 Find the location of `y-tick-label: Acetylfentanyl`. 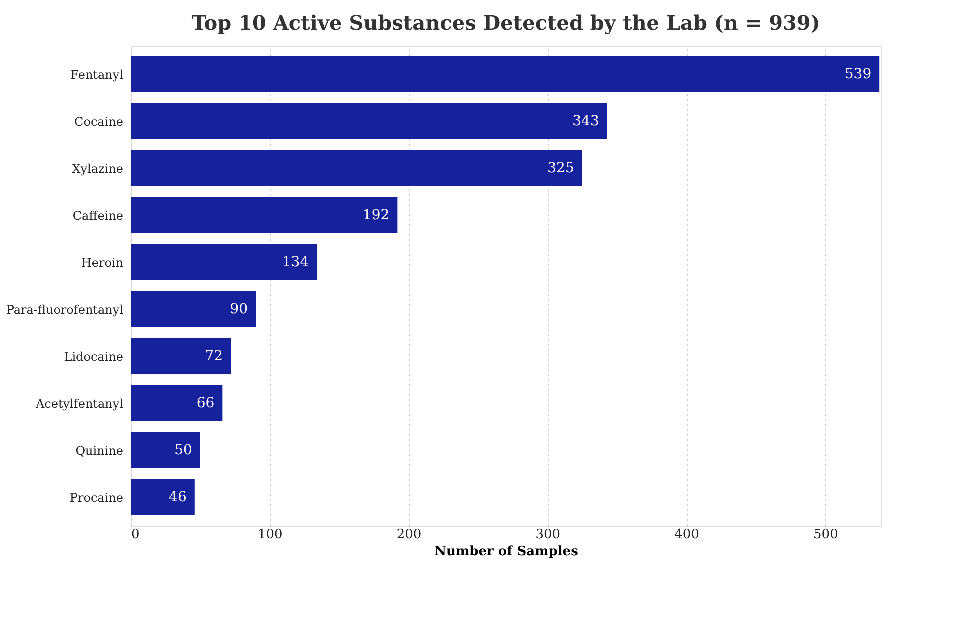

y-tick-label: Acetylfentanyl is located at coordinates (79, 404).